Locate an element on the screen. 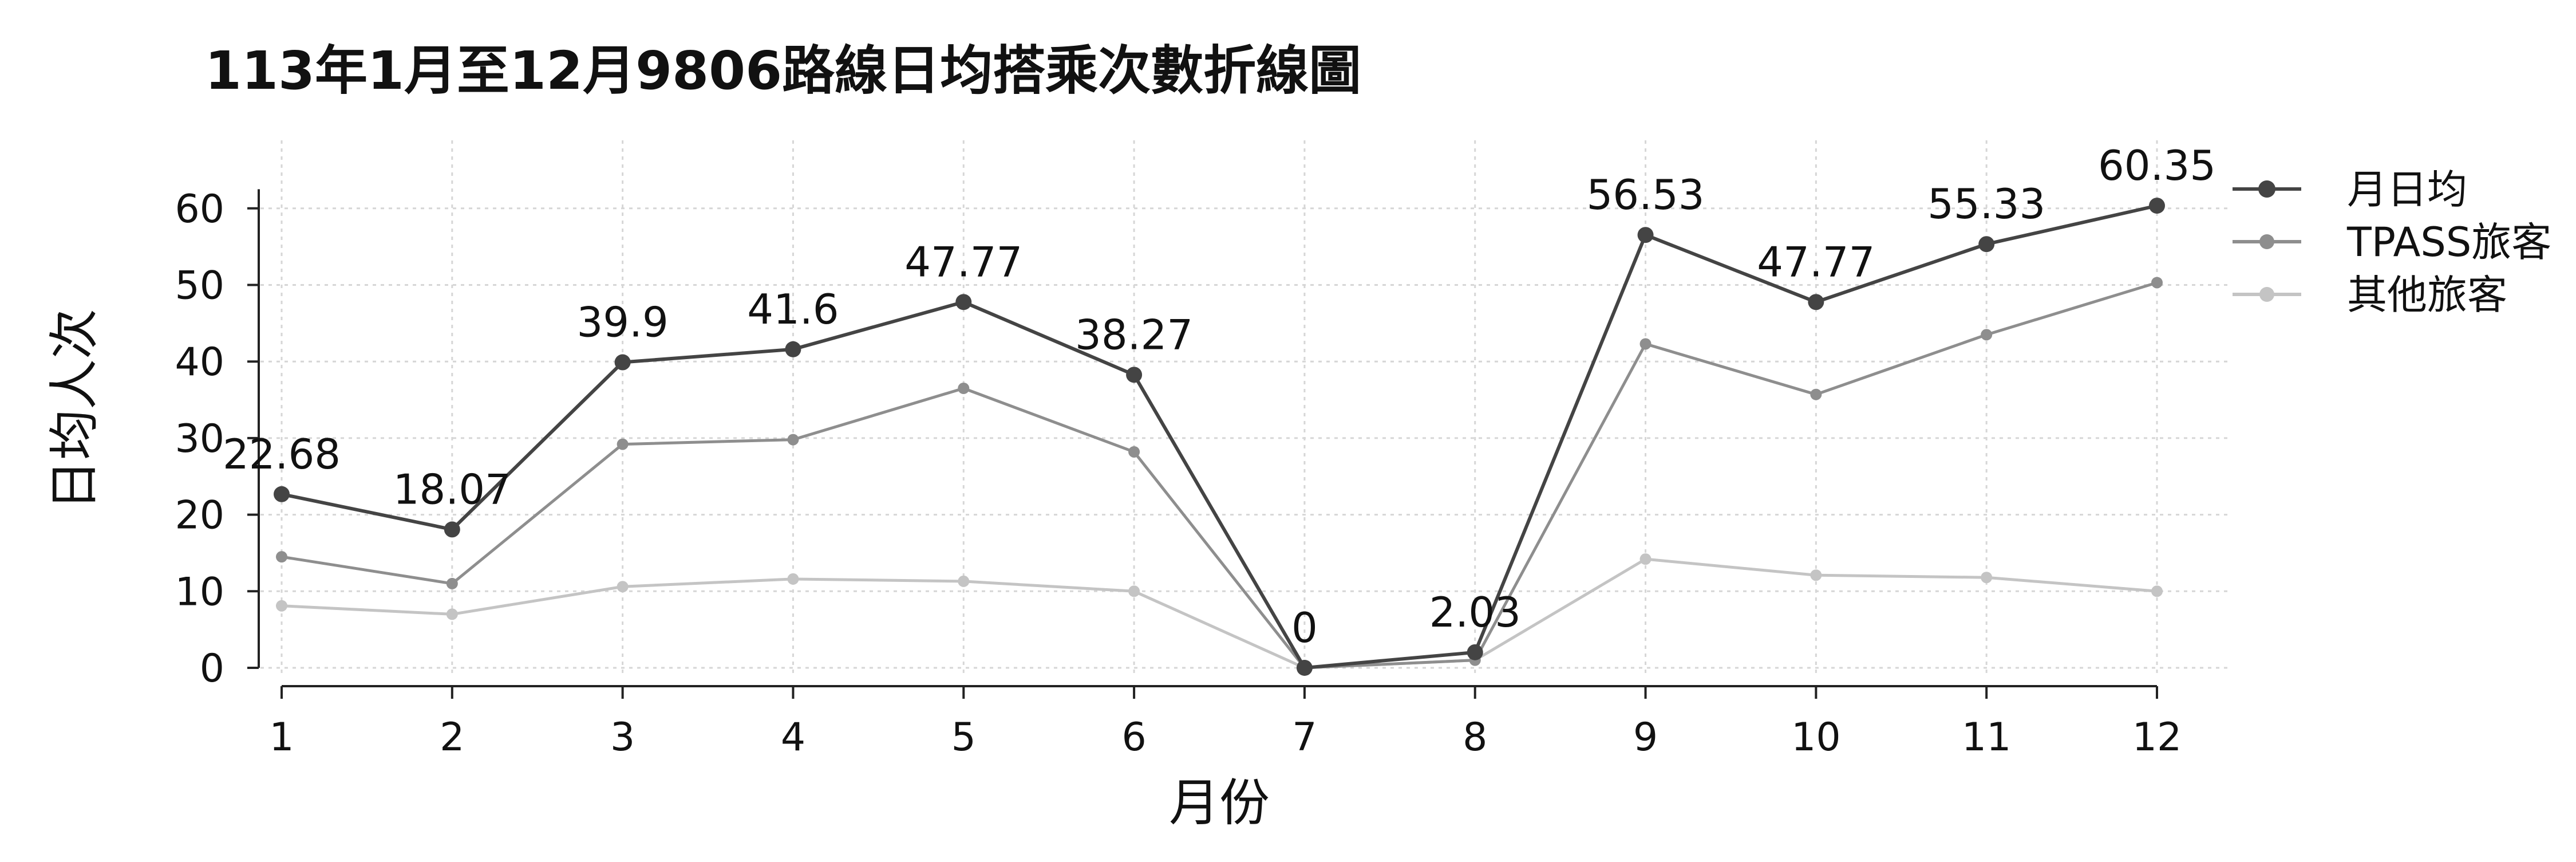 Image resolution: width=2576 pixels, height=862 pixels. x-tick-label: 3 is located at coordinates (622, 737).